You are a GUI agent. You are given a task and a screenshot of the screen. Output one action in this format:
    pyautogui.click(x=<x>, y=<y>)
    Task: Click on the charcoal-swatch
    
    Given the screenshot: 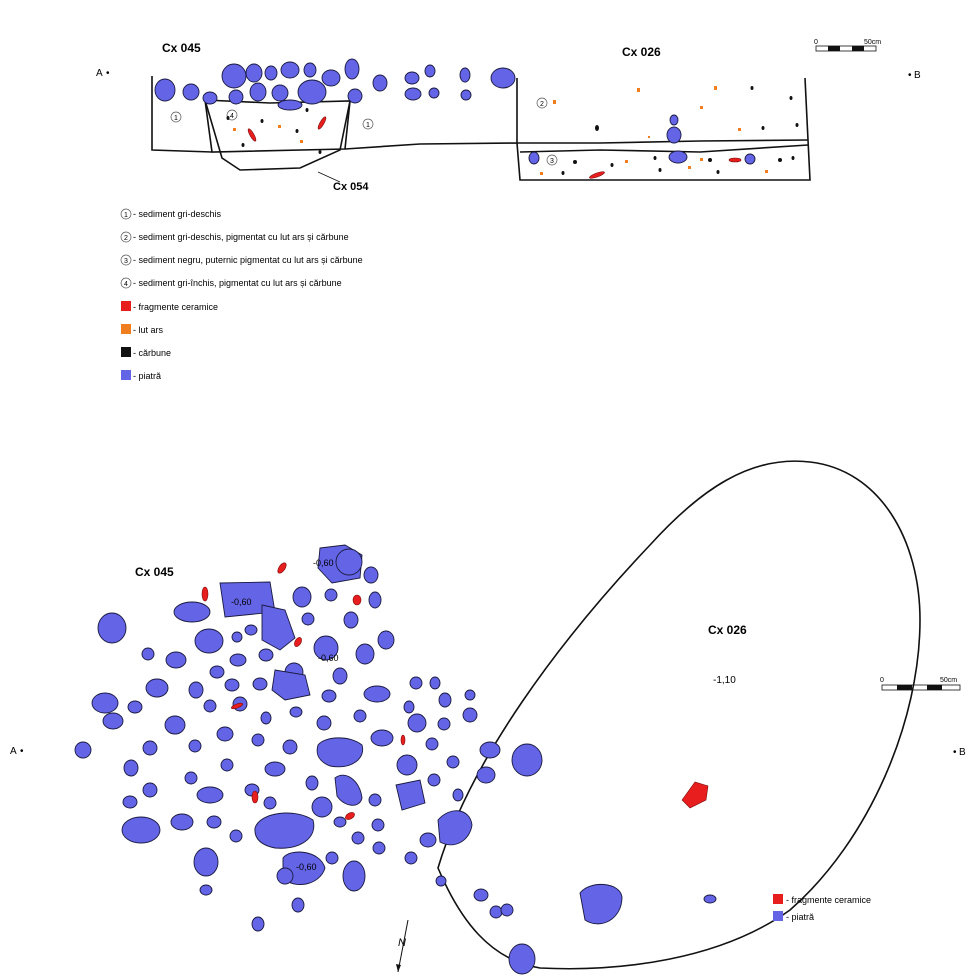 What is the action you would take?
    pyautogui.click(x=126, y=352)
    